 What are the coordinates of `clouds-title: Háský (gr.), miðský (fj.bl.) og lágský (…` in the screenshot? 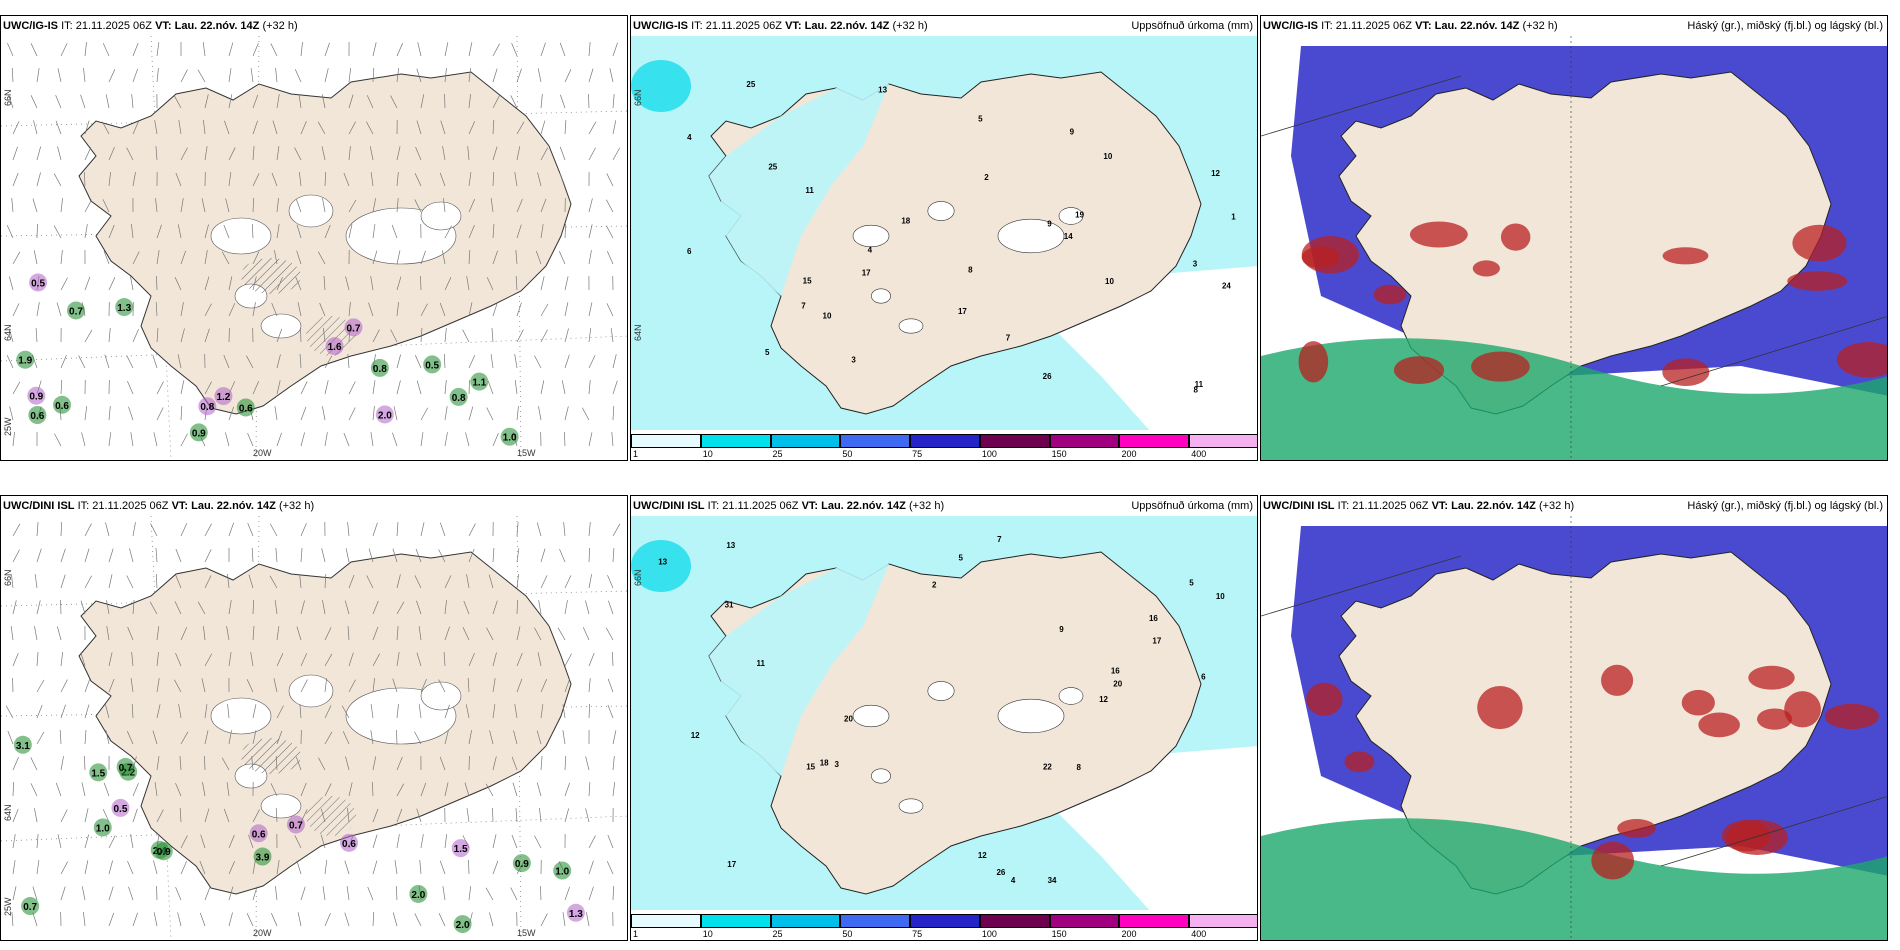 It's located at (1785, 506).